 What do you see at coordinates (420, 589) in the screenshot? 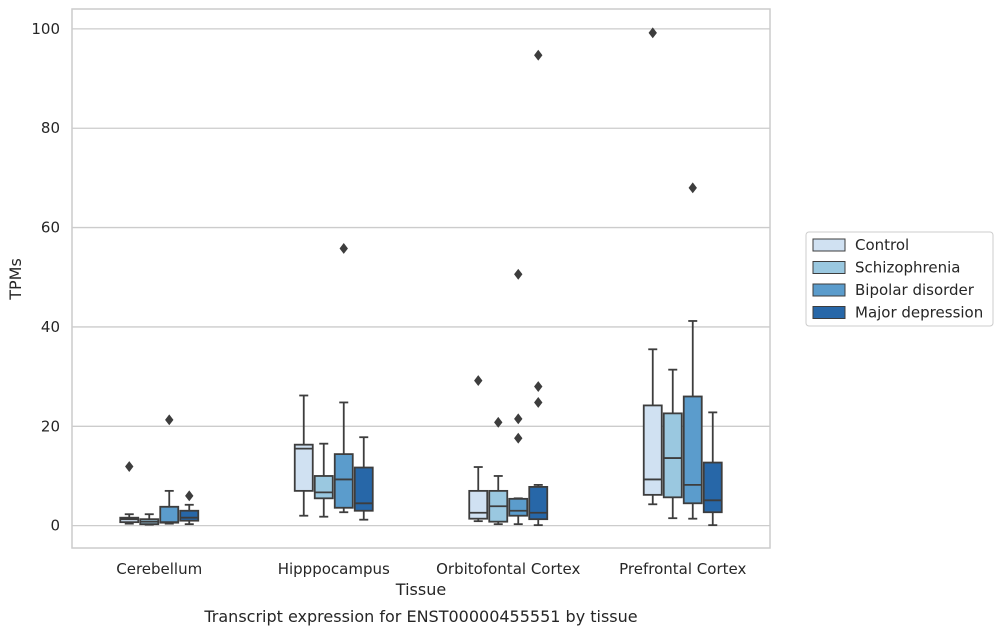
I see `x-axis-label: Tissue` at bounding box center [420, 589].